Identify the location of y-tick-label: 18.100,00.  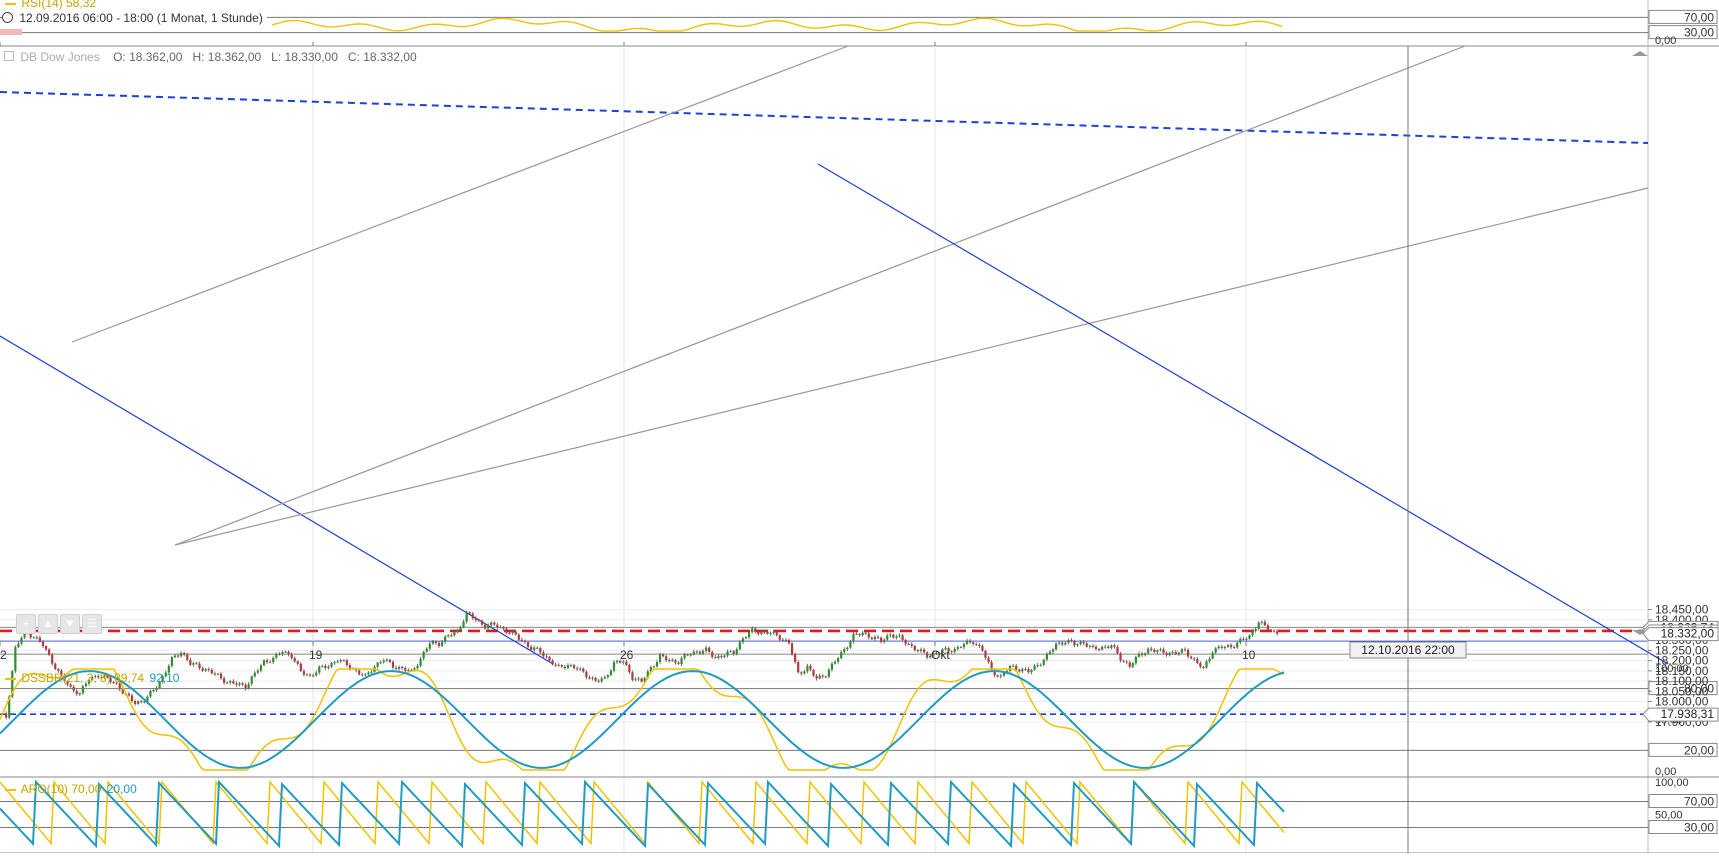
(1682, 681).